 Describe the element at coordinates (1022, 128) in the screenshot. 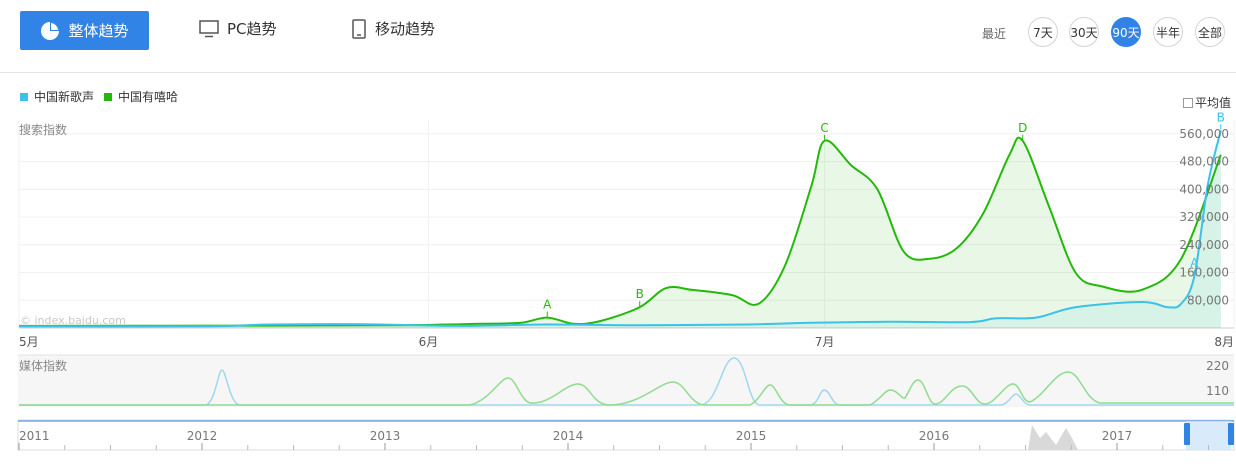

I see `annotation-d: D` at that location.